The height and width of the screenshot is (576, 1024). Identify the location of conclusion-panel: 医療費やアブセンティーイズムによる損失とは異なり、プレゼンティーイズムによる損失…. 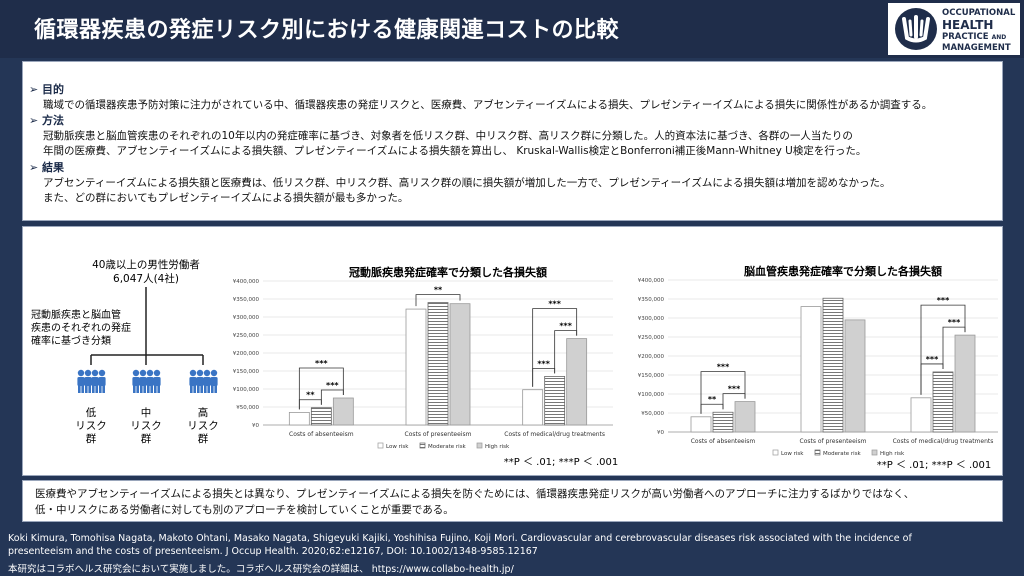
(512, 501).